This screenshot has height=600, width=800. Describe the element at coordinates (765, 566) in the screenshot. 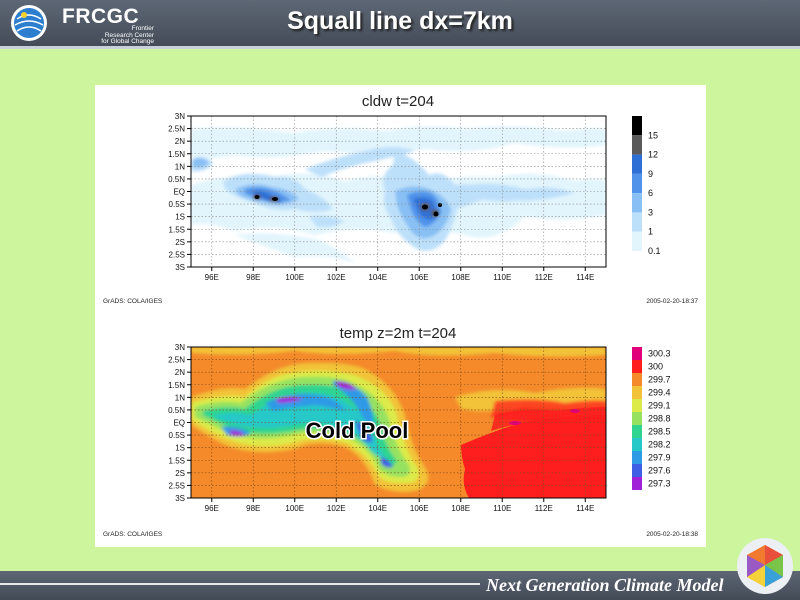

I see `globe-emblem-icon` at that location.